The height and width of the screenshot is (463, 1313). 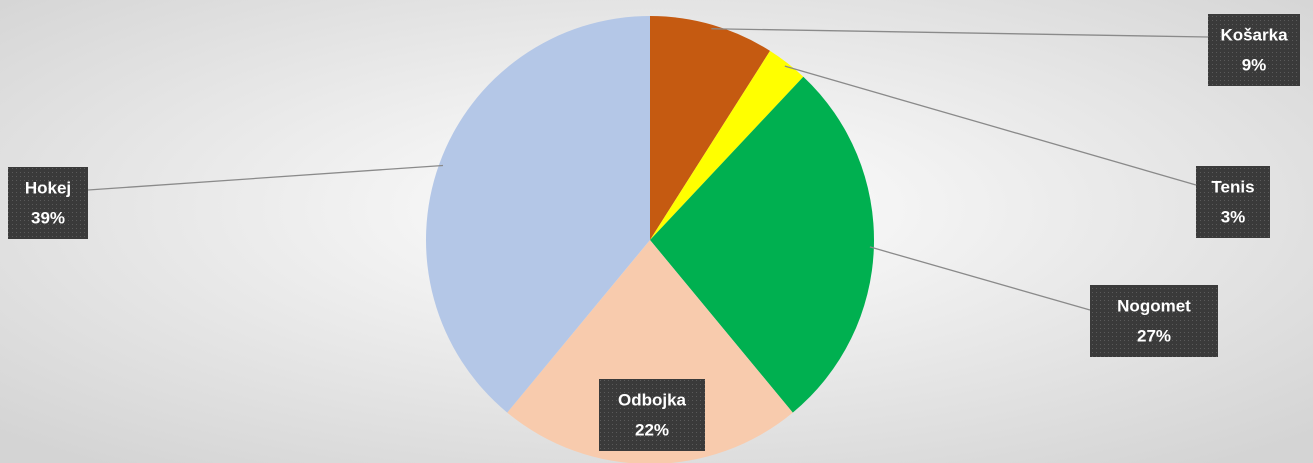 I want to click on data-label-category: Nogomet, so click(x=1154, y=305).